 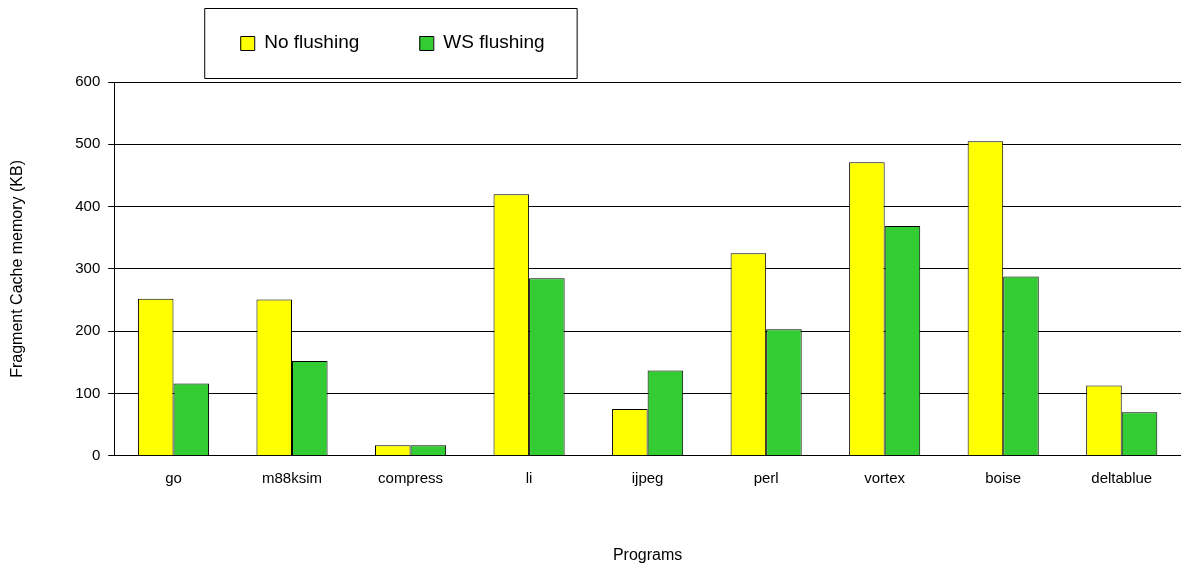 What do you see at coordinates (88, 392) in the screenshot?
I see `y-tick-label: 100` at bounding box center [88, 392].